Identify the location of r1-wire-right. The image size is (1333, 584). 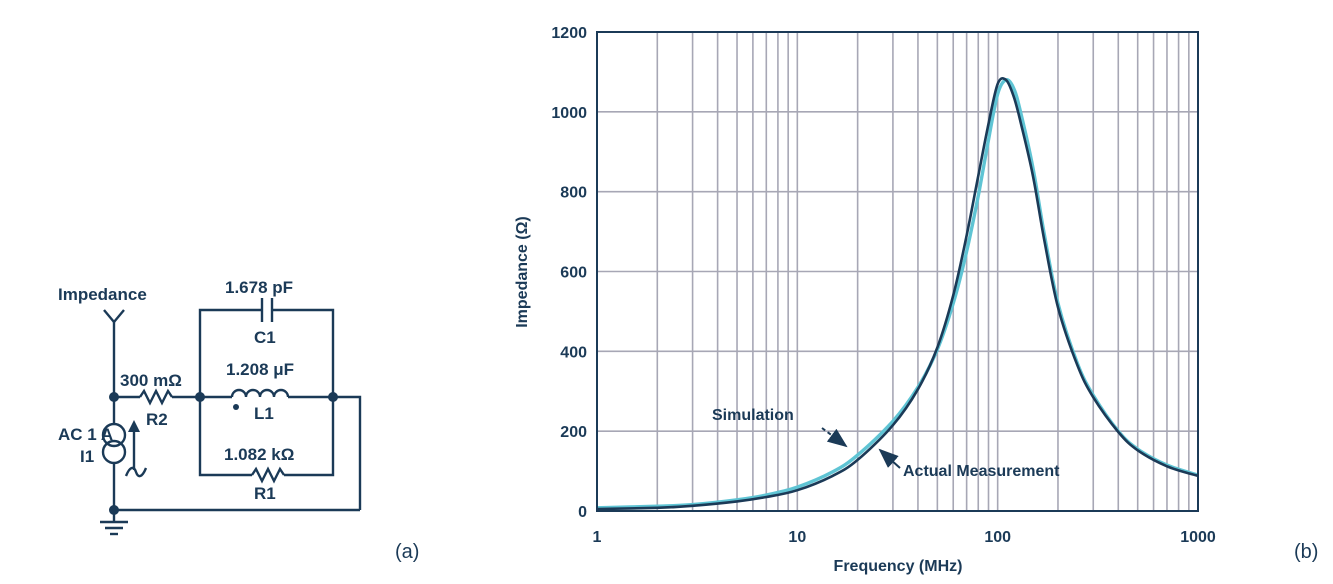
(309, 437).